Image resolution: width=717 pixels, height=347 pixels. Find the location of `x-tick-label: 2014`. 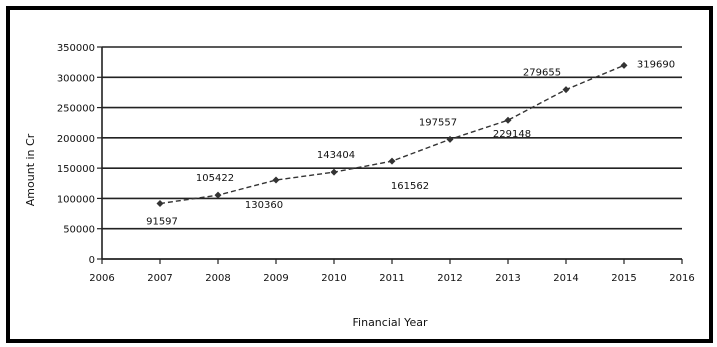

x-tick-label: 2014 is located at coordinates (565, 278).